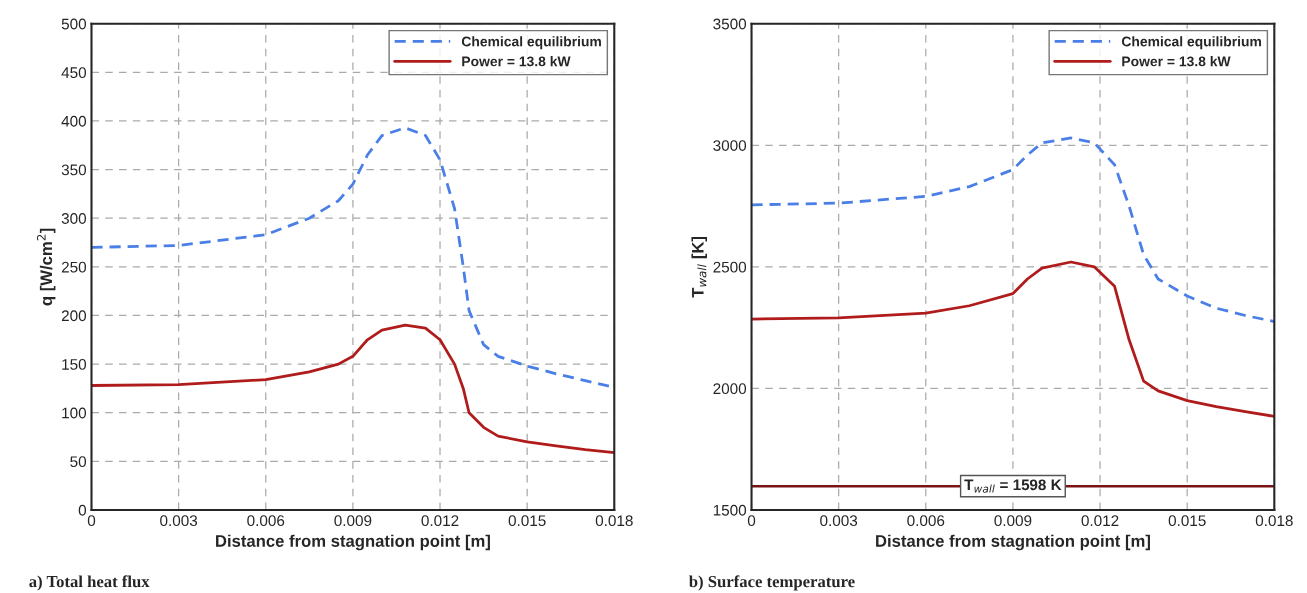 This screenshot has width=1307, height=593. I want to click on y-tick-label: 300, so click(74, 218).